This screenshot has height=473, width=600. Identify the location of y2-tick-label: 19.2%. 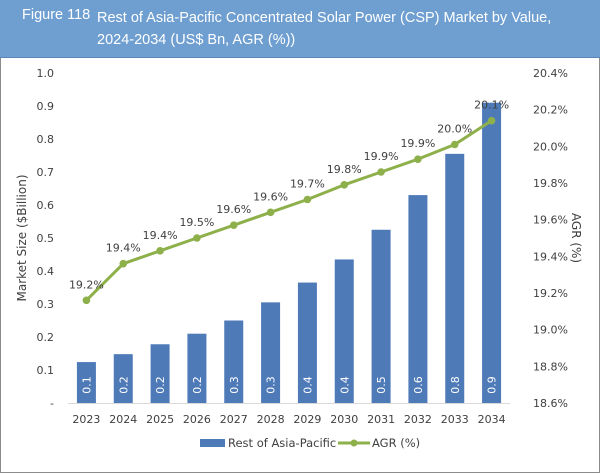
(550, 293).